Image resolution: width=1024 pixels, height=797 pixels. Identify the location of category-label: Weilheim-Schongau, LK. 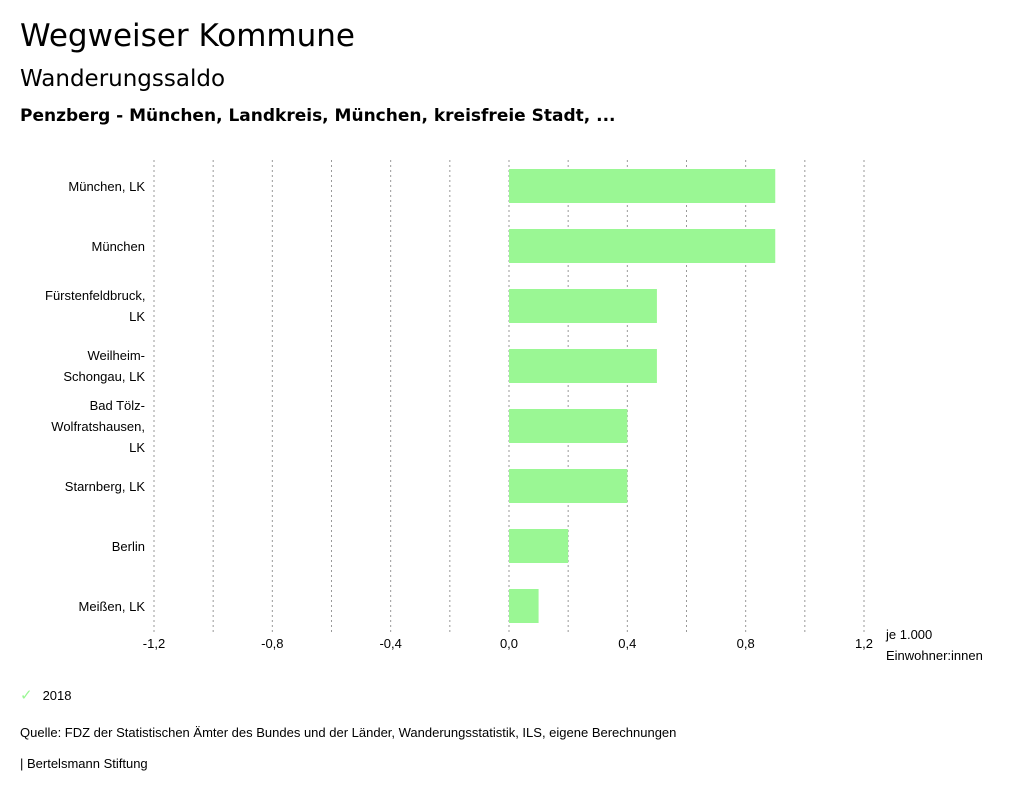
(104, 366).